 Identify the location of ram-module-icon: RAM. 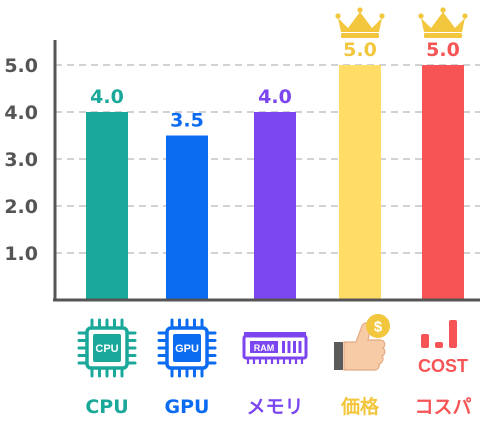
(275, 348).